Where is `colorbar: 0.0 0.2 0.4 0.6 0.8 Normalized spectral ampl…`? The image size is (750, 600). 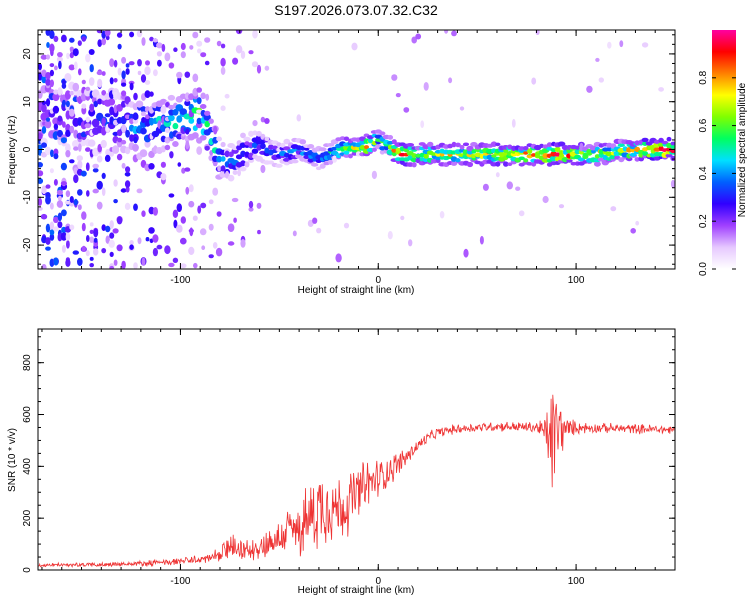 colorbar: 0.0 0.2 0.4 0.6 0.8 Normalized spectral ampl… is located at coordinates (723, 153).